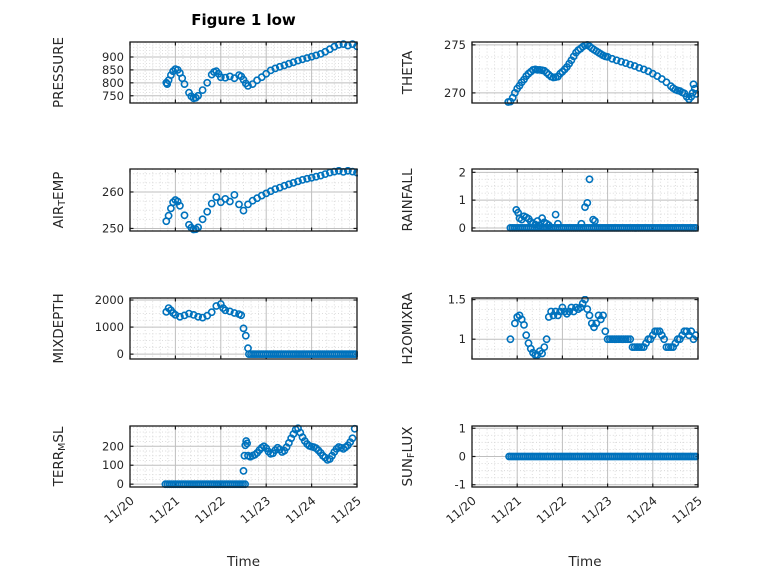 The width and height of the screenshot is (778, 583). Describe the element at coordinates (59, 328) in the screenshot. I see `y-axis-label-mixdepth: MIXDEPTH` at that location.